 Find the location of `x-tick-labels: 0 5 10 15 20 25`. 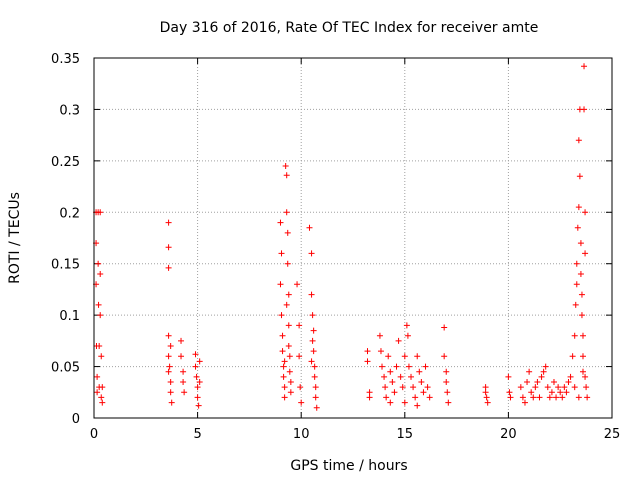

x-tick-labels: 0 5 10 15 20 25 is located at coordinates (355, 434).